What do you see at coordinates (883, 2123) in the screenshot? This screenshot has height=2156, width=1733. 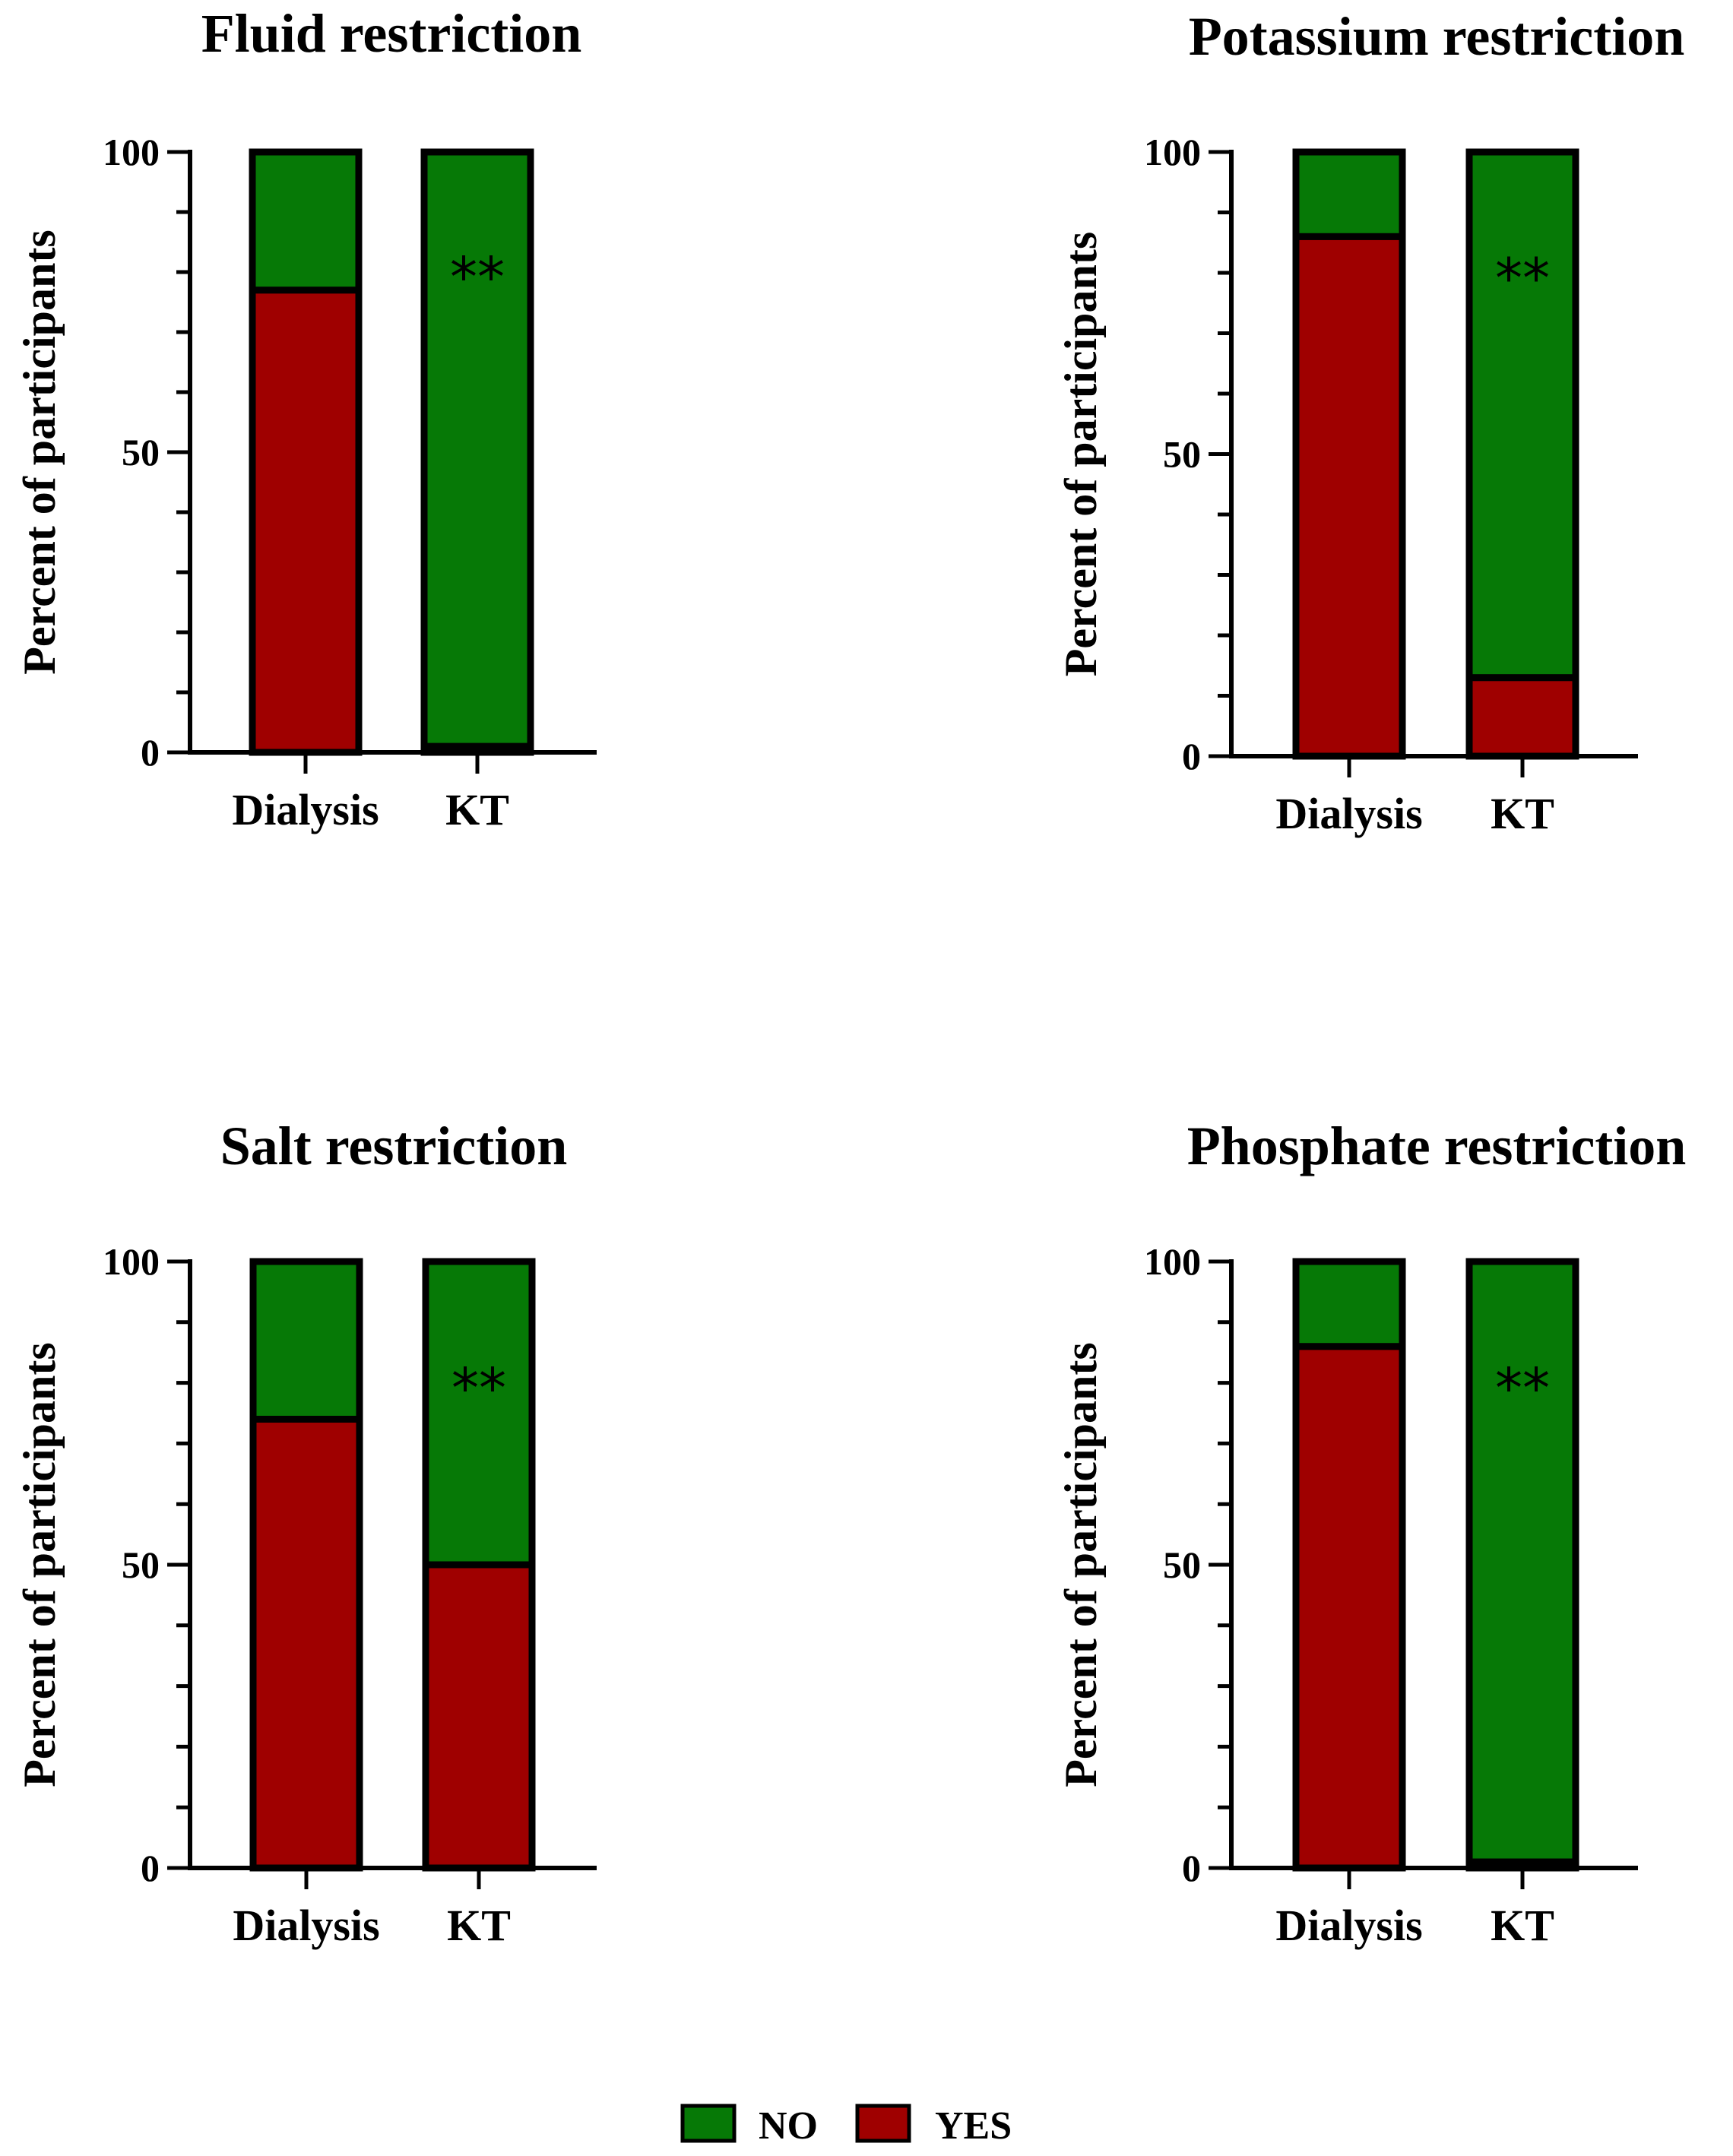 I see `legend-swatch-yes` at bounding box center [883, 2123].